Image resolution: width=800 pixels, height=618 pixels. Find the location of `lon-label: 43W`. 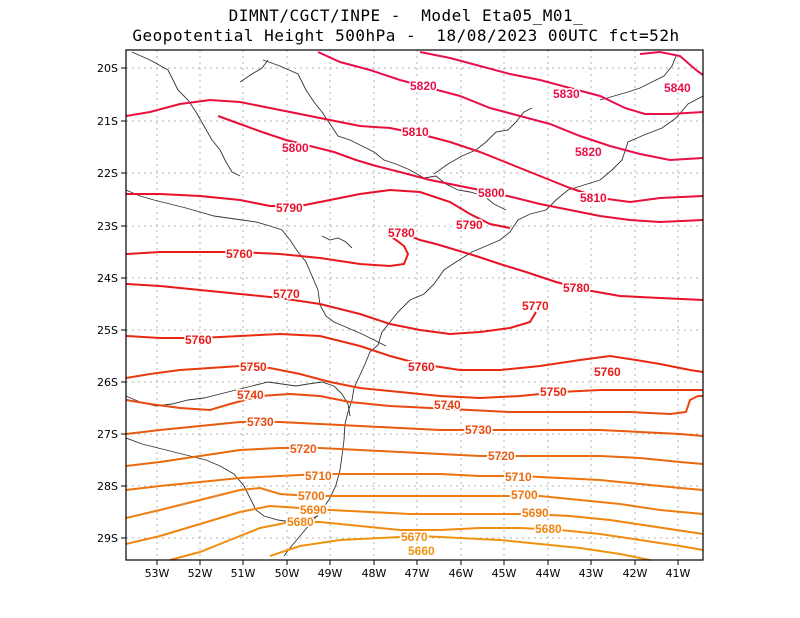

lon-label: 43W is located at coordinates (591, 573).